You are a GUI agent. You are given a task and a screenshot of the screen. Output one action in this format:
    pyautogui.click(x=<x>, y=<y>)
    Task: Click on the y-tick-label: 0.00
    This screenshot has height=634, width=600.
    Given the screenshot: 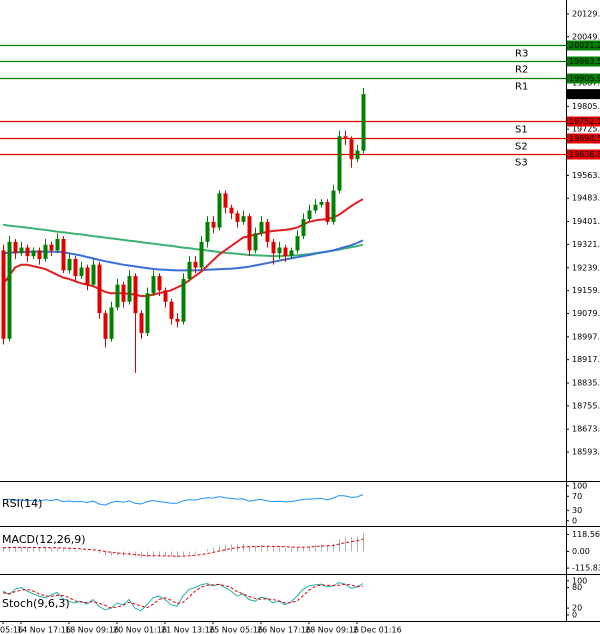 What is the action you would take?
    pyautogui.click(x=581, y=551)
    